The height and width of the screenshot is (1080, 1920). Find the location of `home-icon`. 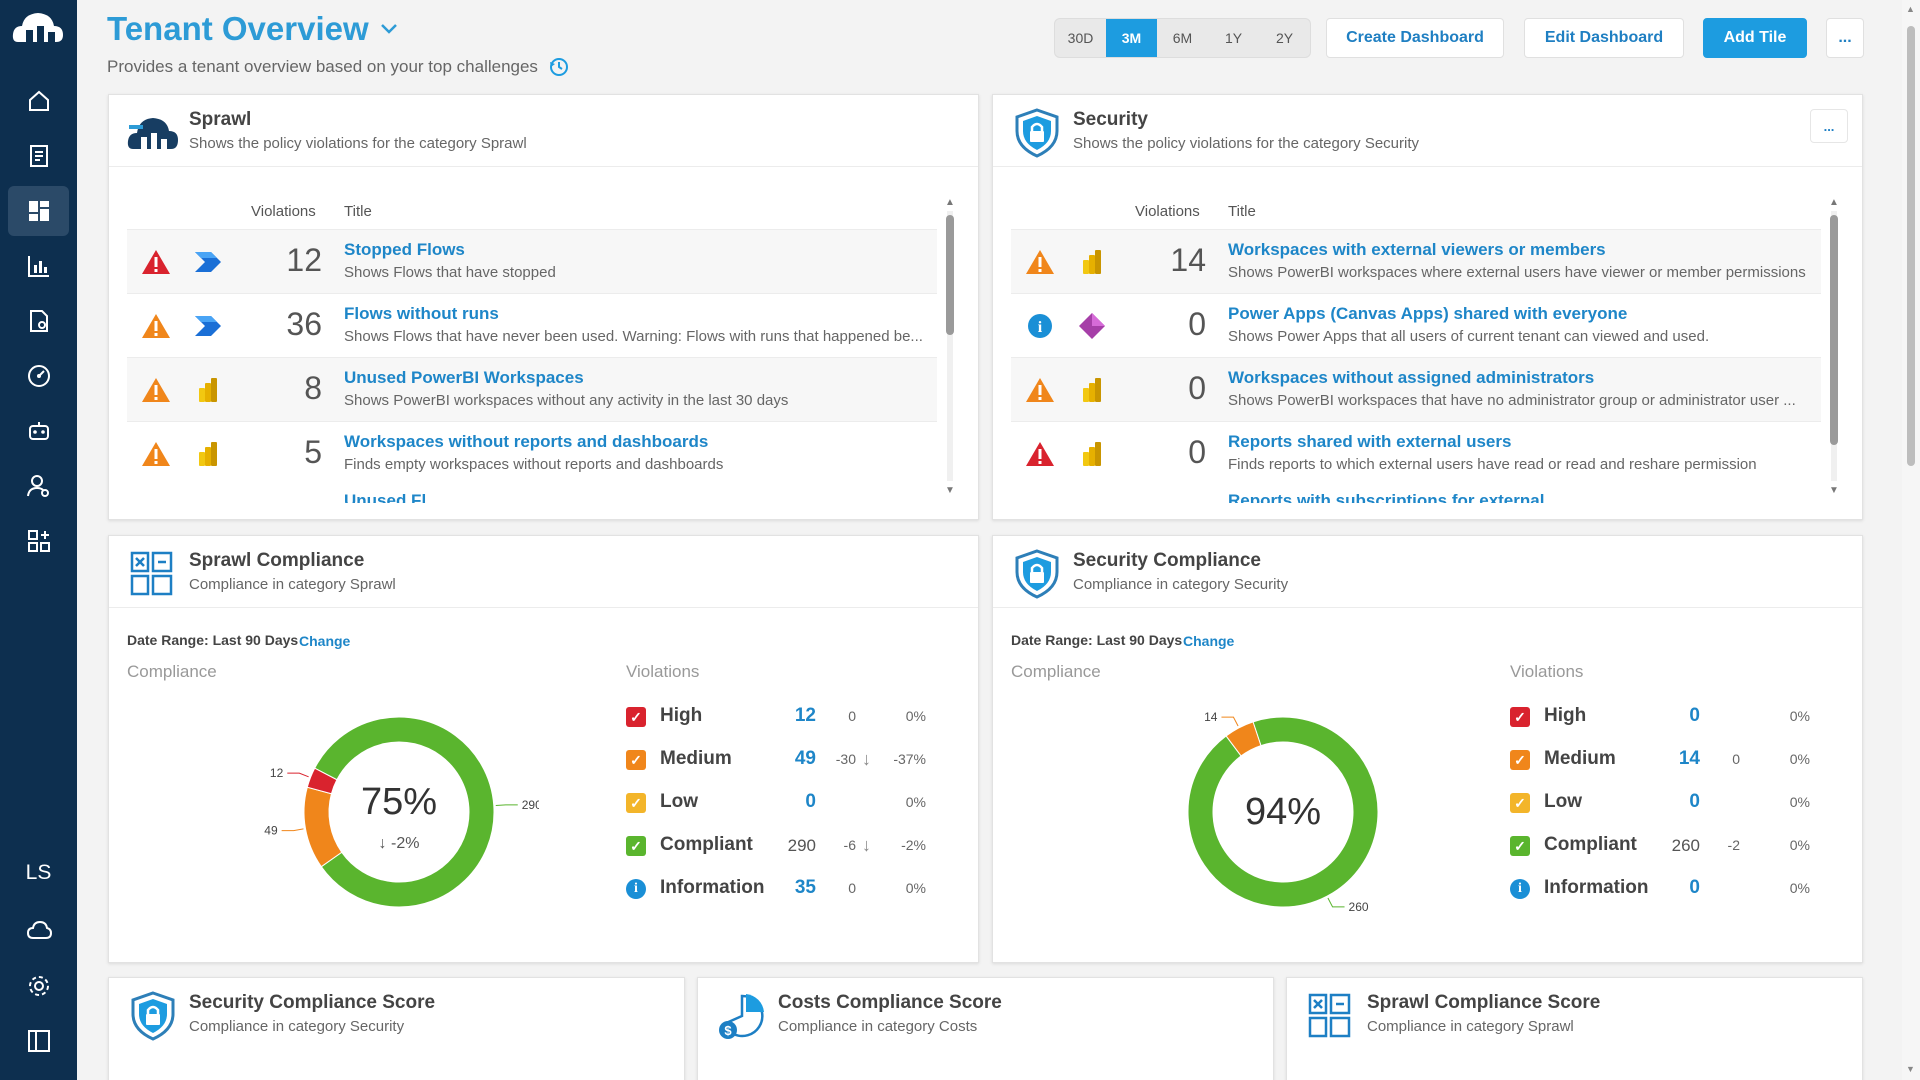

home-icon is located at coordinates (38, 100).